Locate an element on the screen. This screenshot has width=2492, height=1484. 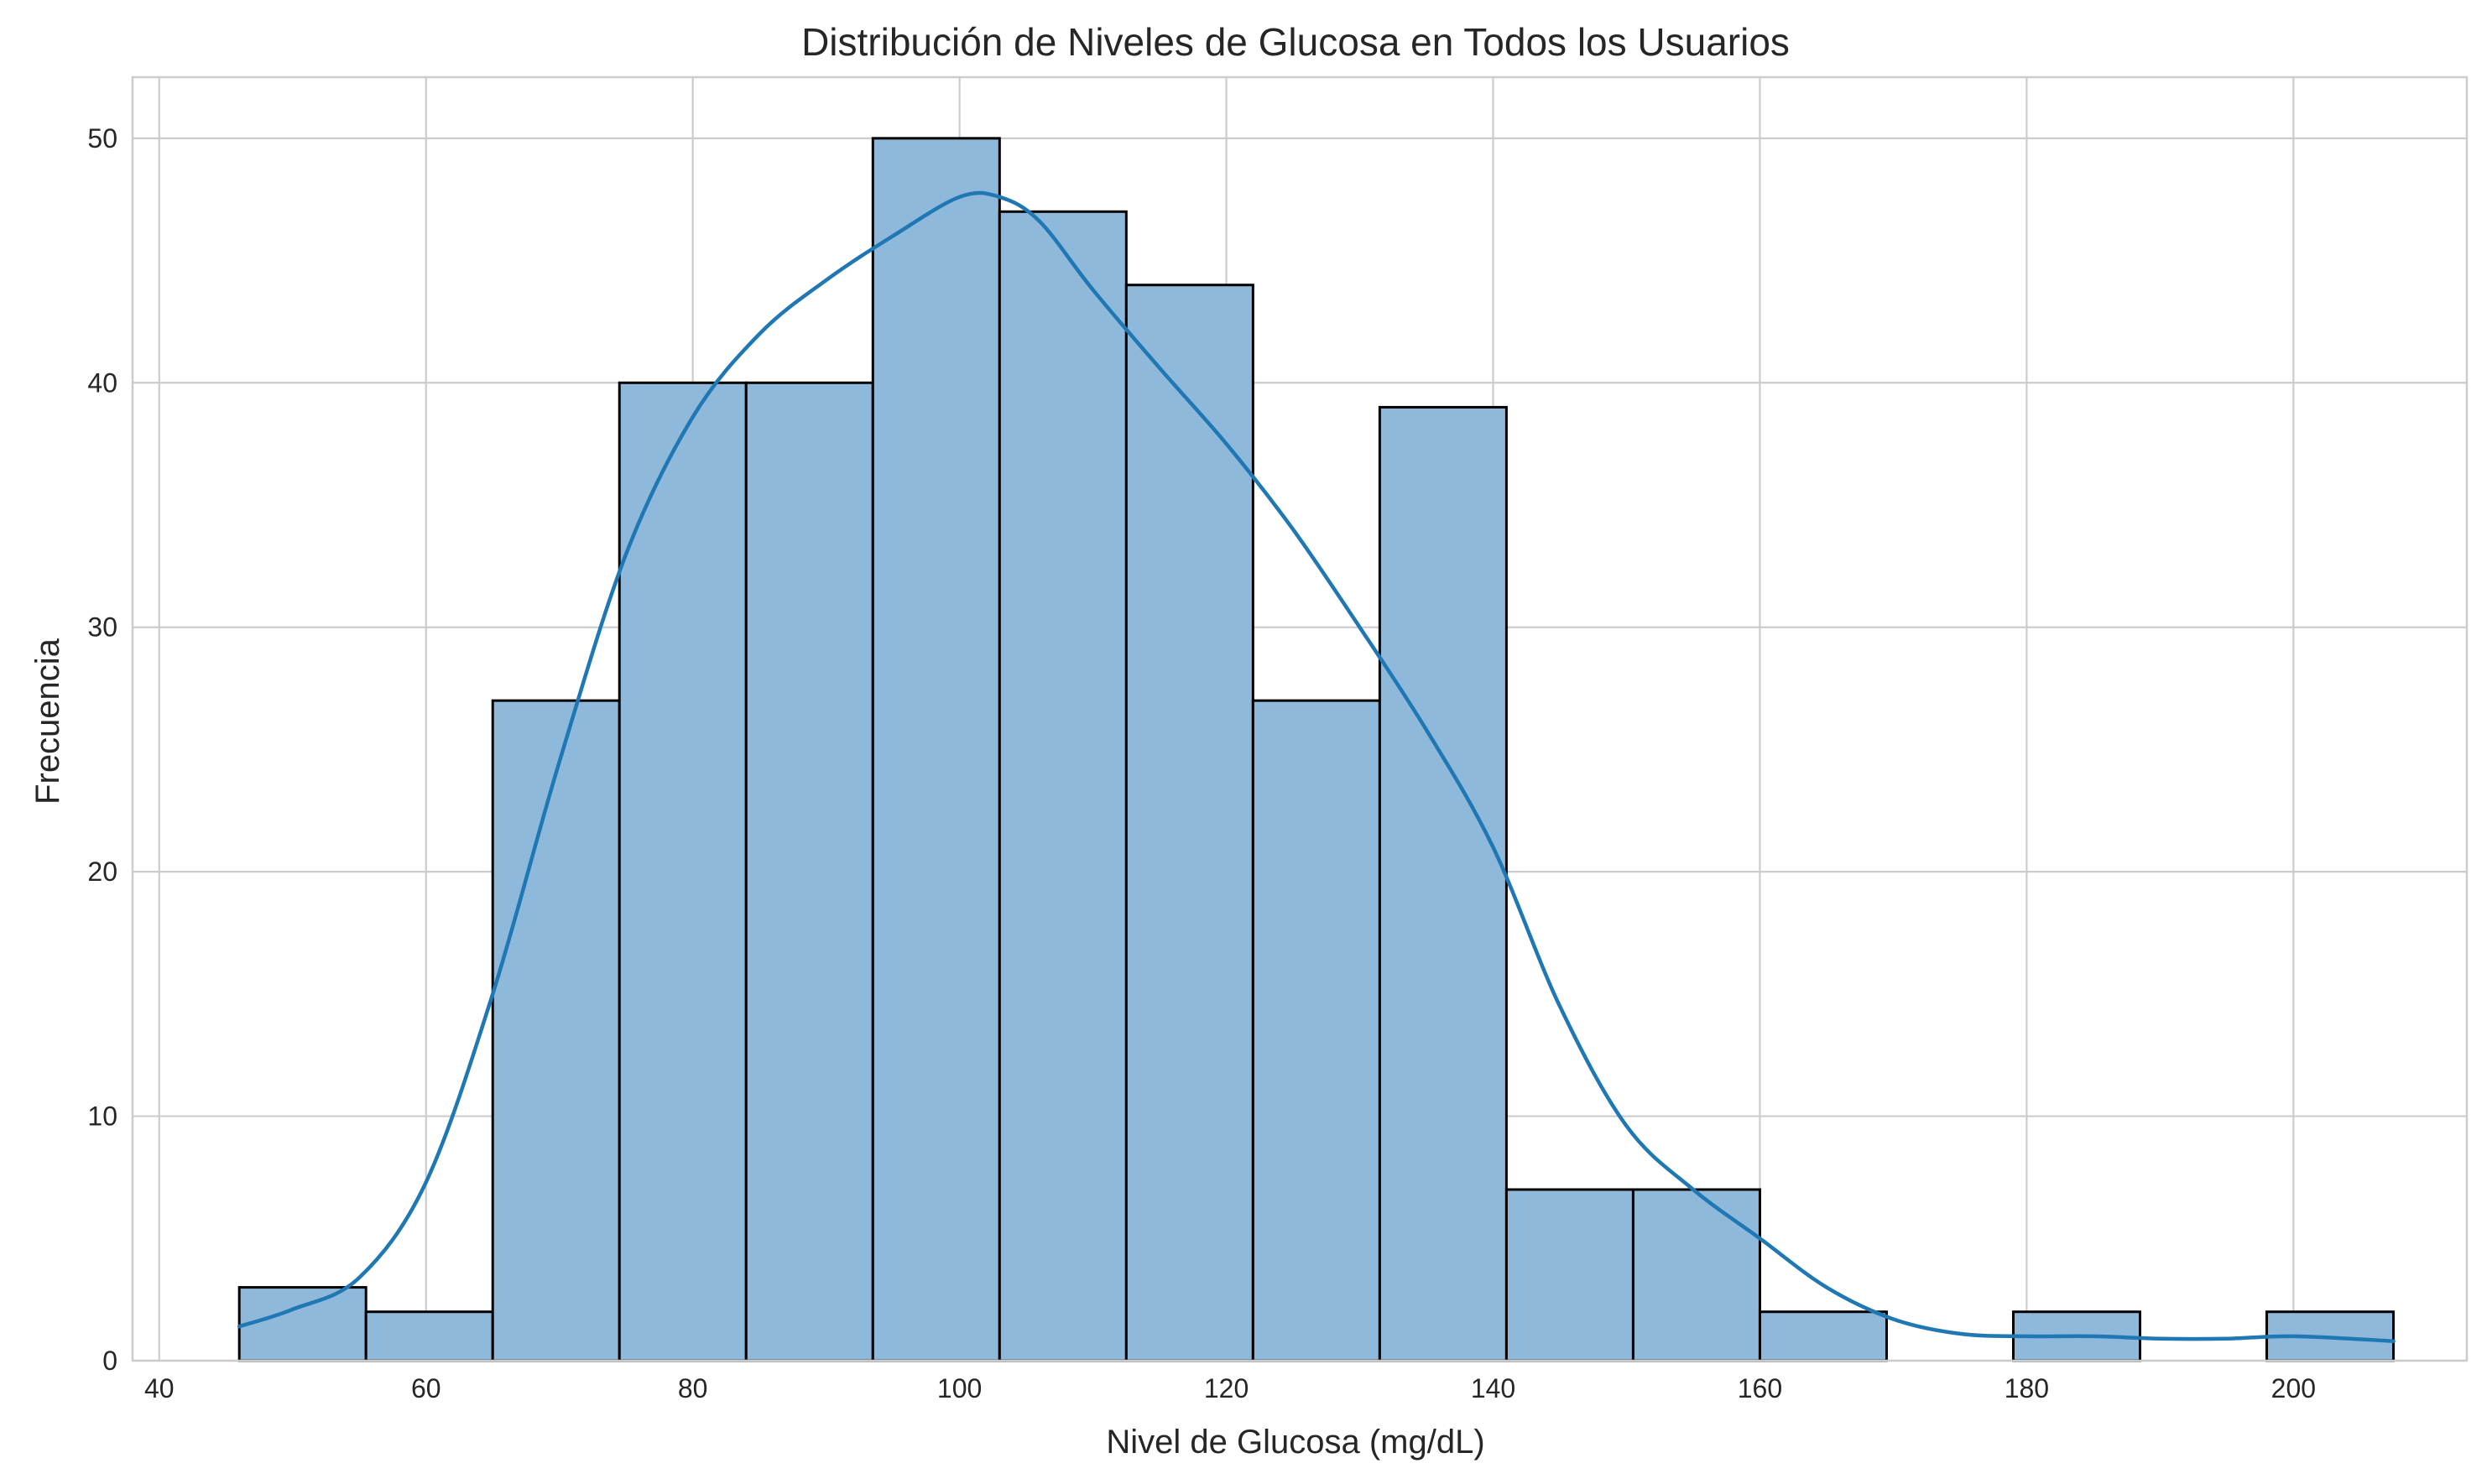
x-tick-labels: 40 60 80 100 120 140 160 180 200 is located at coordinates (1230, 1388).